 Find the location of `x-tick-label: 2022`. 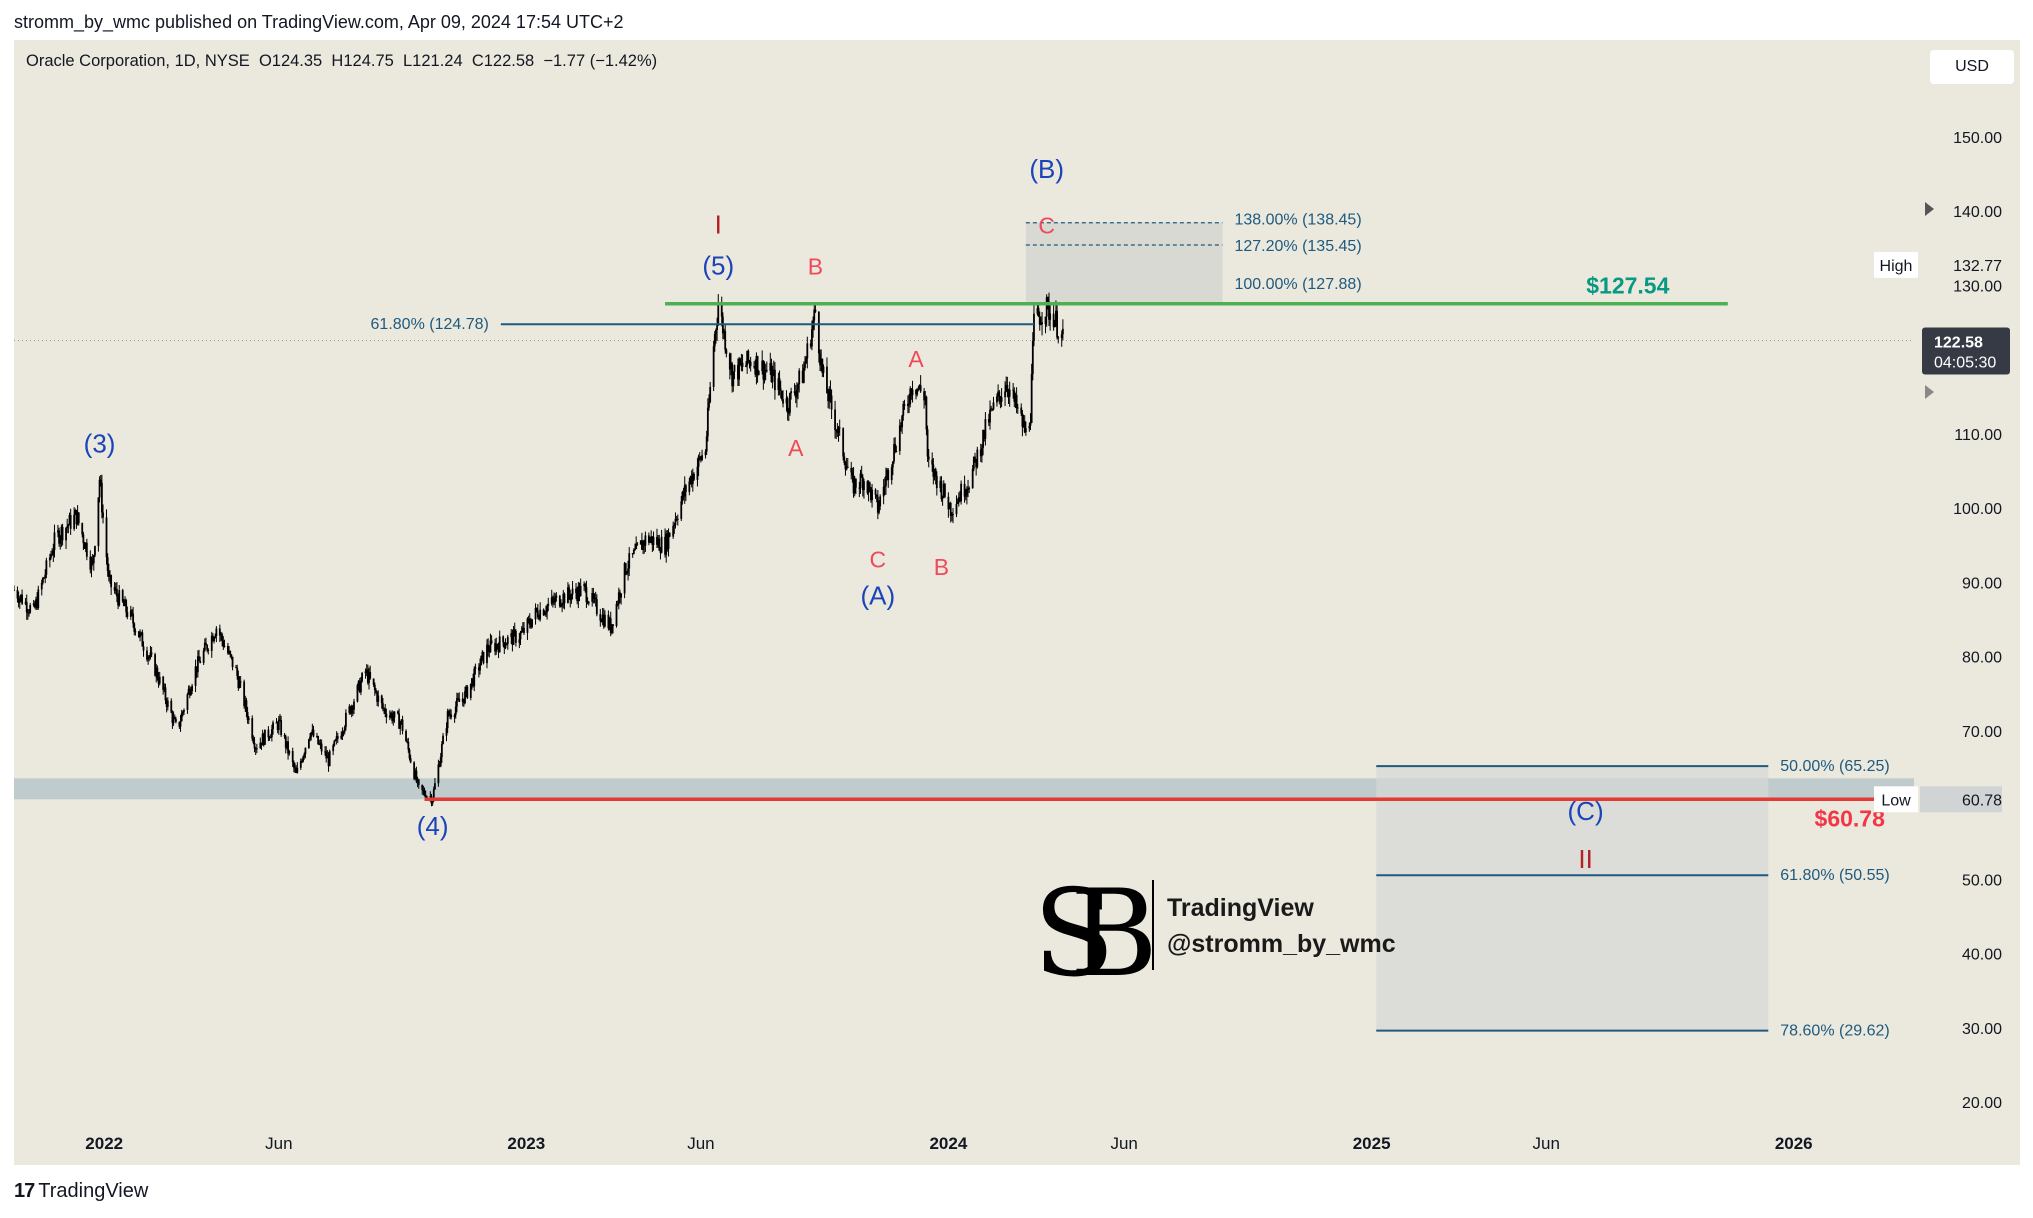

x-tick-label: 2022 is located at coordinates (104, 1143).